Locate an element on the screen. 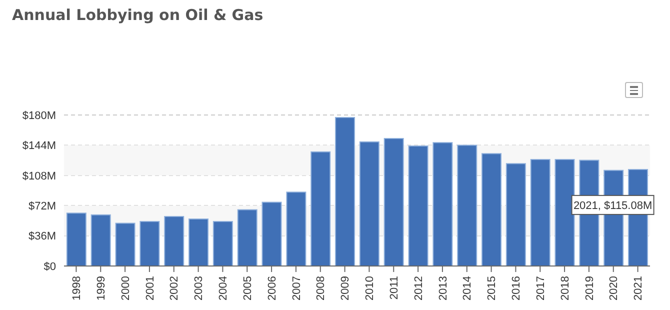  x-tick-label: 2002 is located at coordinates (174, 288).